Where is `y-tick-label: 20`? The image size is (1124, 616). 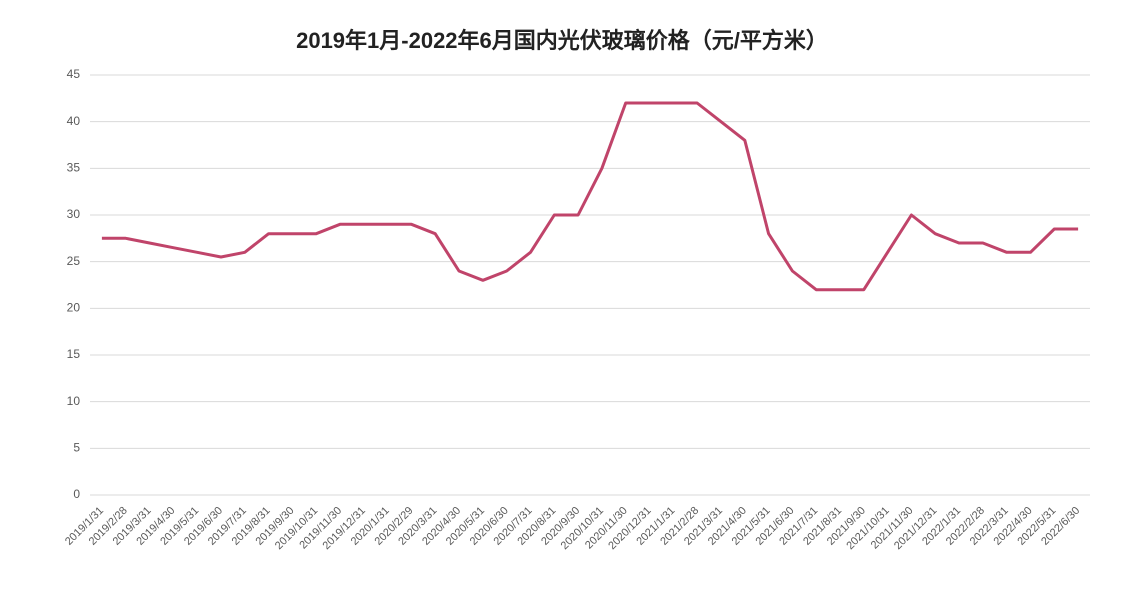
y-tick-label: 20 is located at coordinates (74, 308).